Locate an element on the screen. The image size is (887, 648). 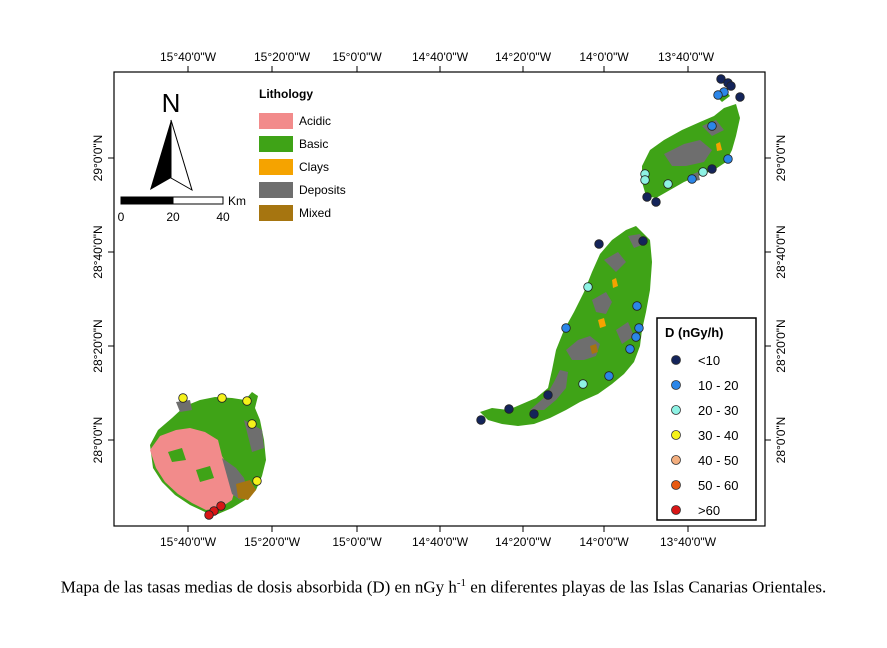
lon-label-bottom: 14°20'0"W is located at coordinates (523, 542).